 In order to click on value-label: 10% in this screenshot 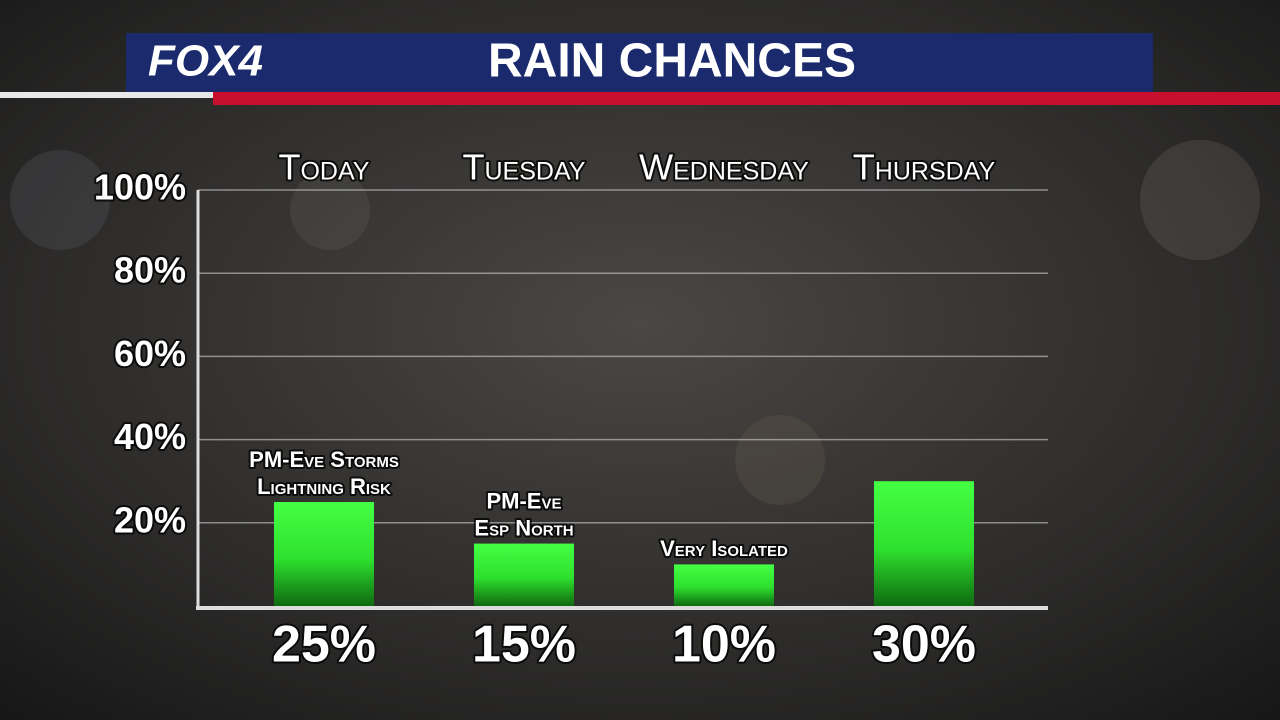, I will do `click(724, 645)`.